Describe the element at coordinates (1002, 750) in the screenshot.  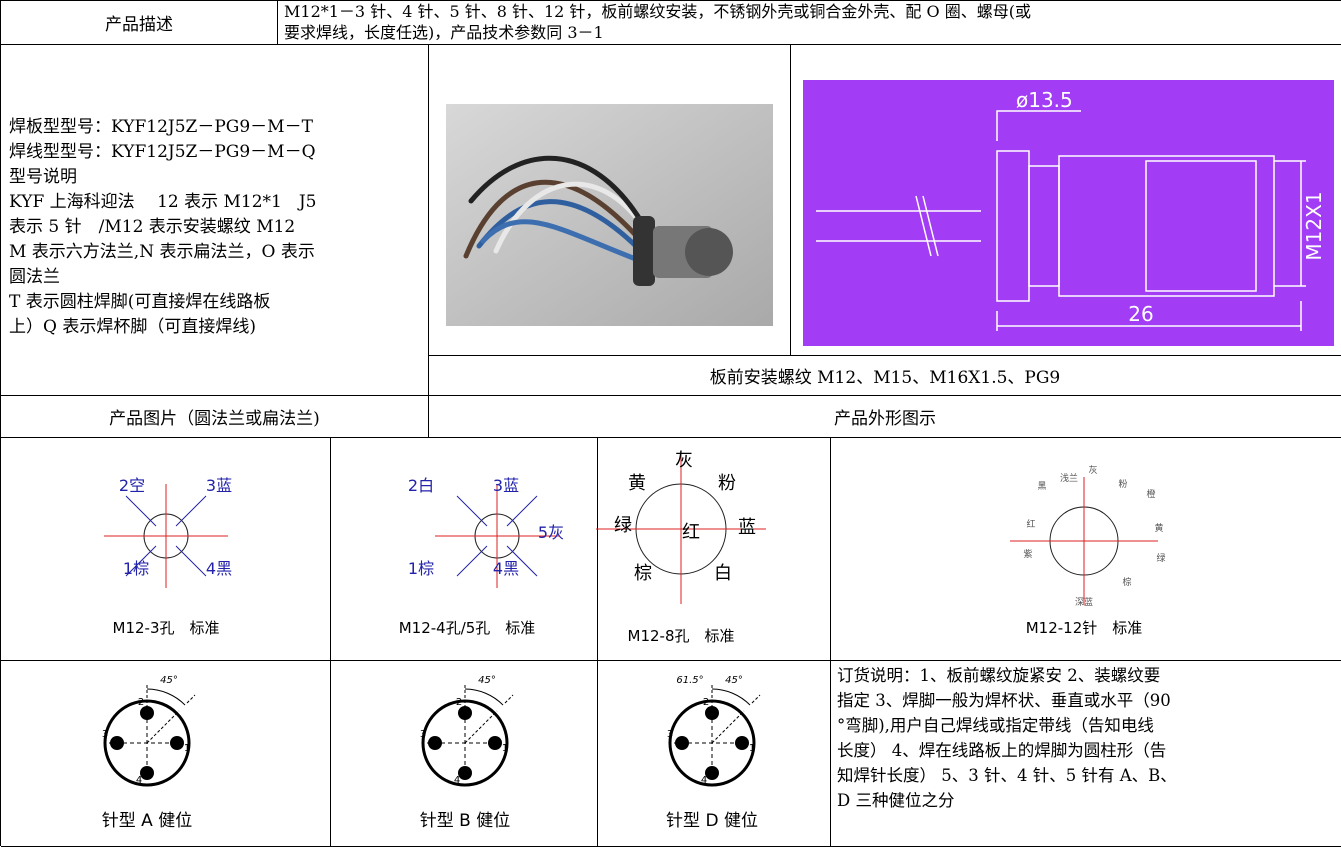
I see `text-line: 长度） 4、焊在线路板上的焊脚为圆柱形（告` at that location.